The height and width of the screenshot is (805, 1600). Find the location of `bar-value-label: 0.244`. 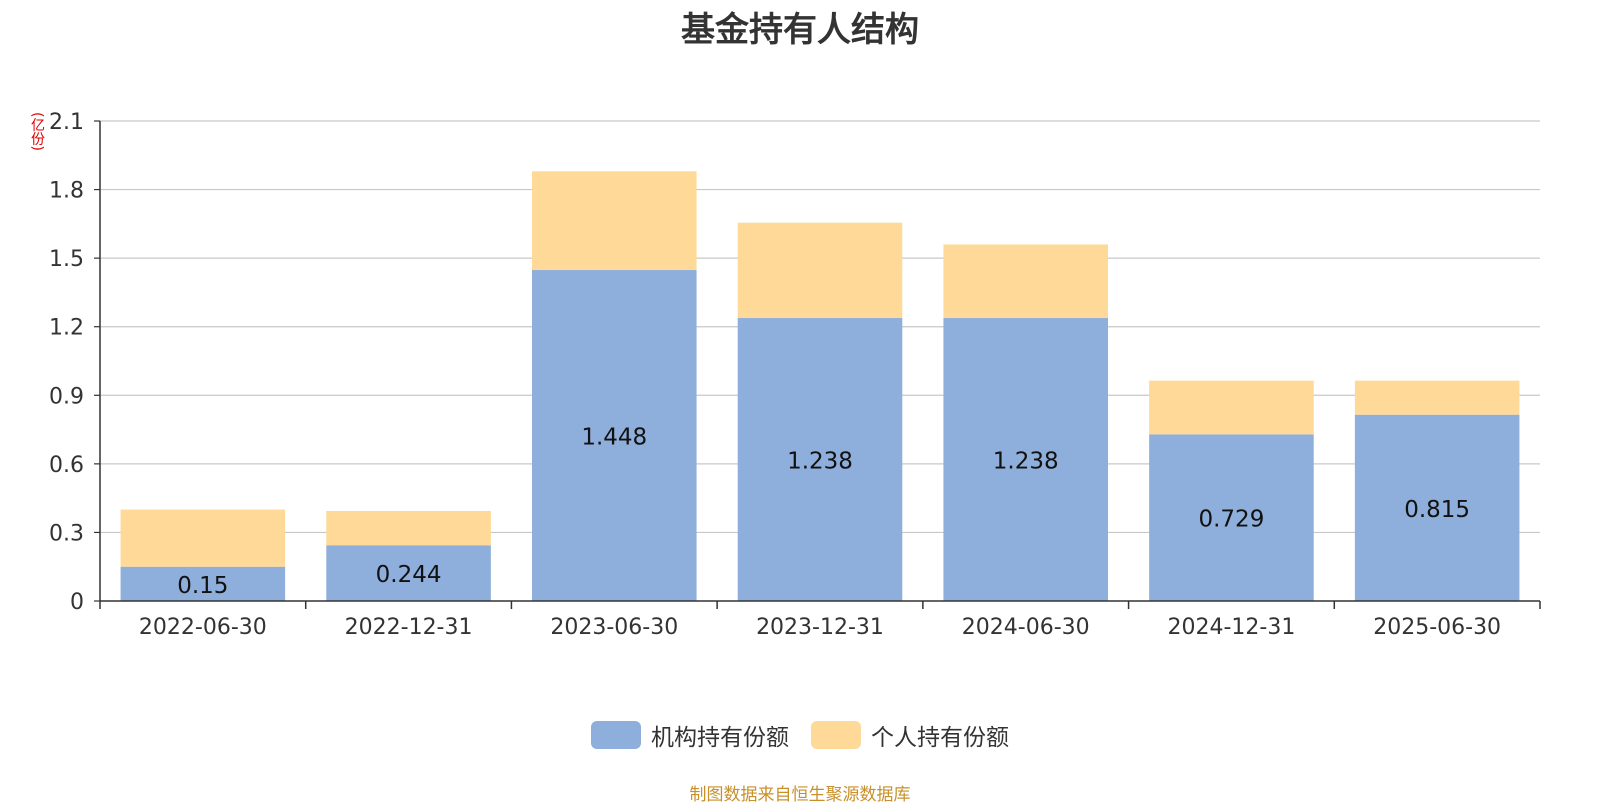

bar-value-label: 0.244 is located at coordinates (409, 575).